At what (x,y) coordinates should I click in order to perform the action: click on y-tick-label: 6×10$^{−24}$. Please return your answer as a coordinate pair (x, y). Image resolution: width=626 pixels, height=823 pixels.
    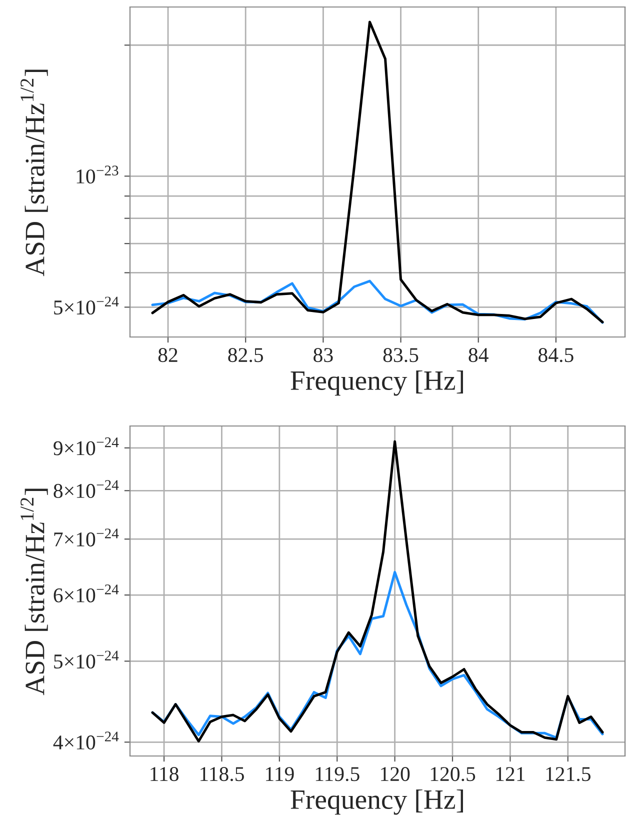
    Looking at the image, I should click on (86, 593).